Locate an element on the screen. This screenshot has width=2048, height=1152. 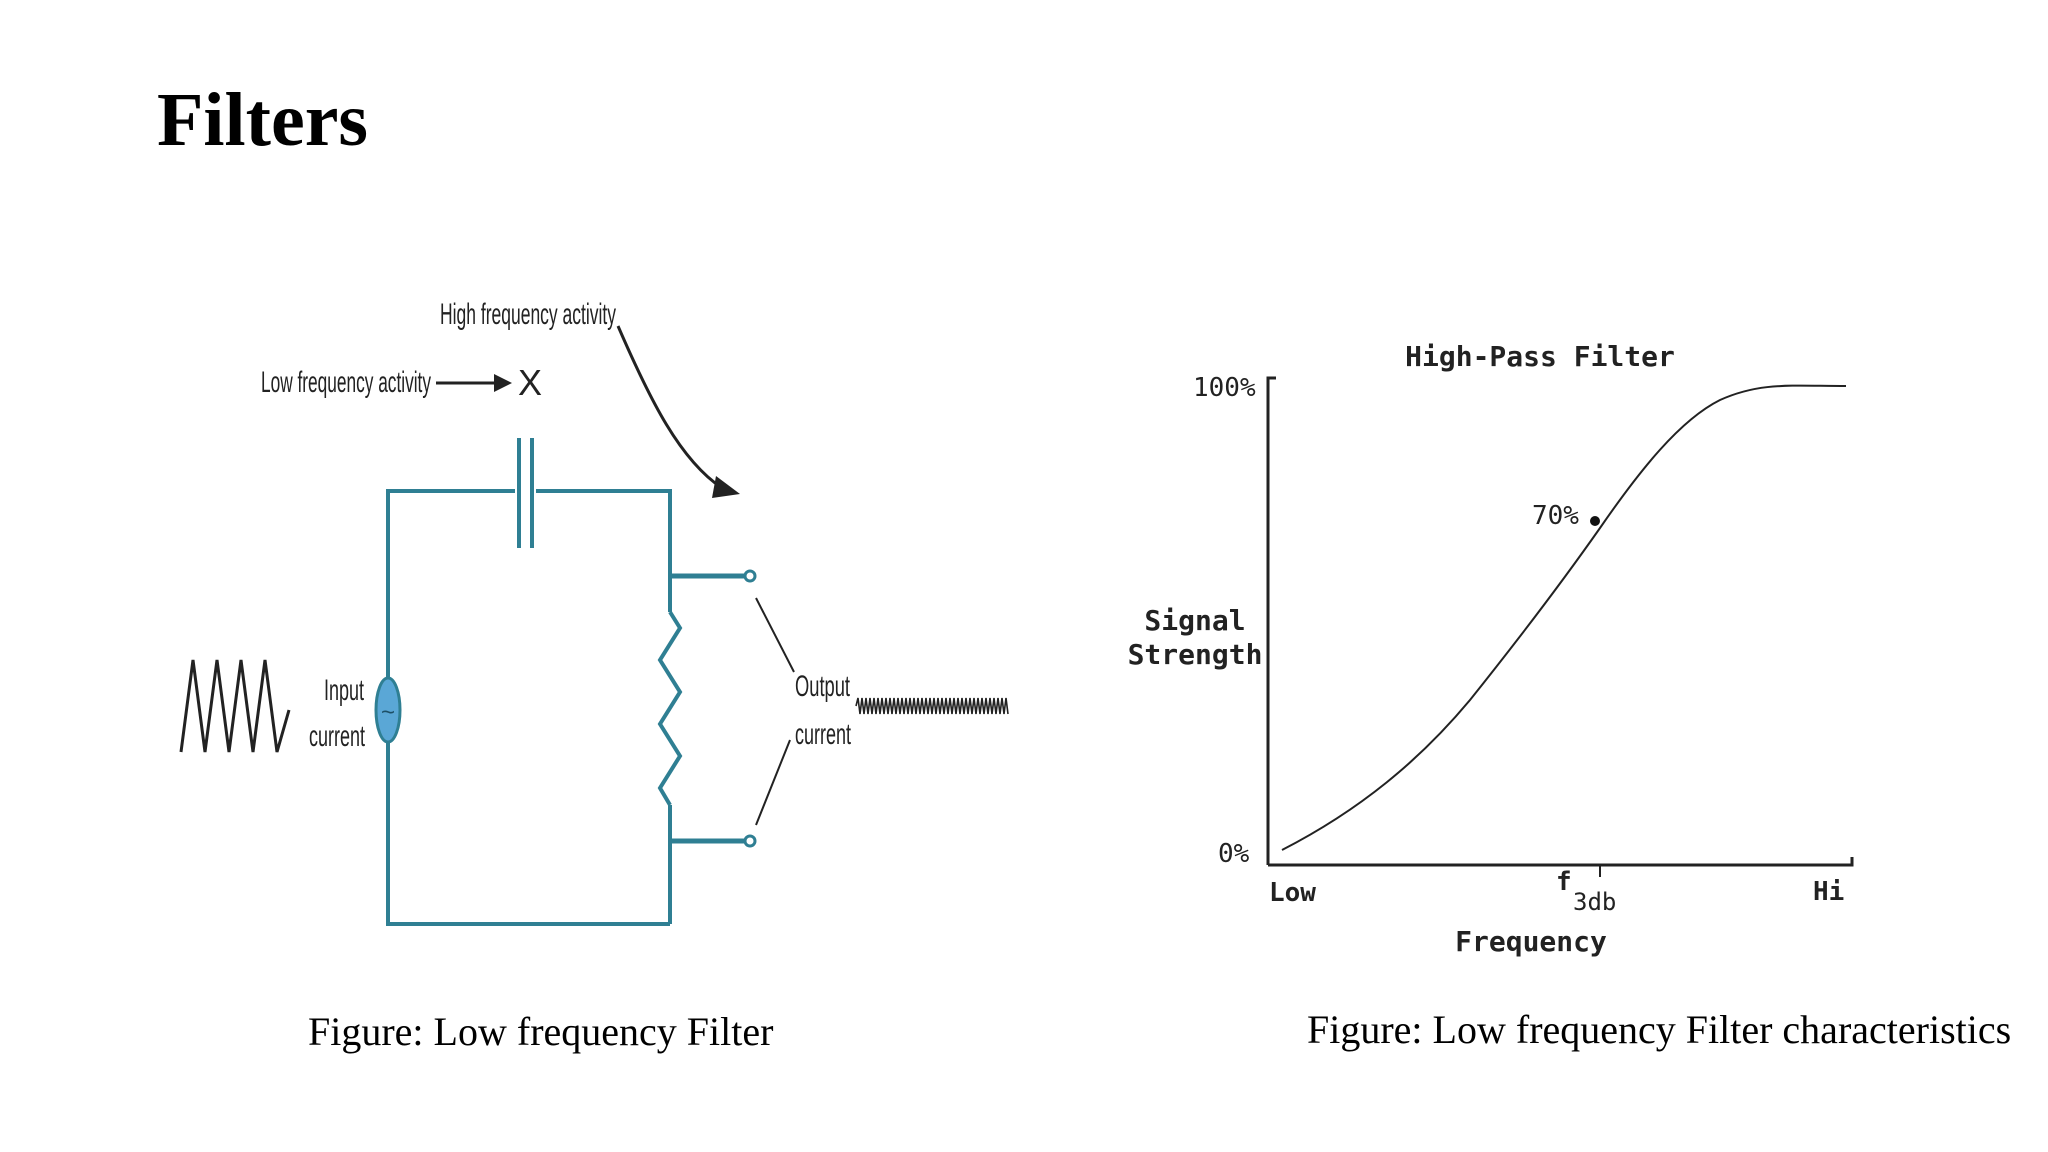
input-label-line1: Input is located at coordinates (344, 690).